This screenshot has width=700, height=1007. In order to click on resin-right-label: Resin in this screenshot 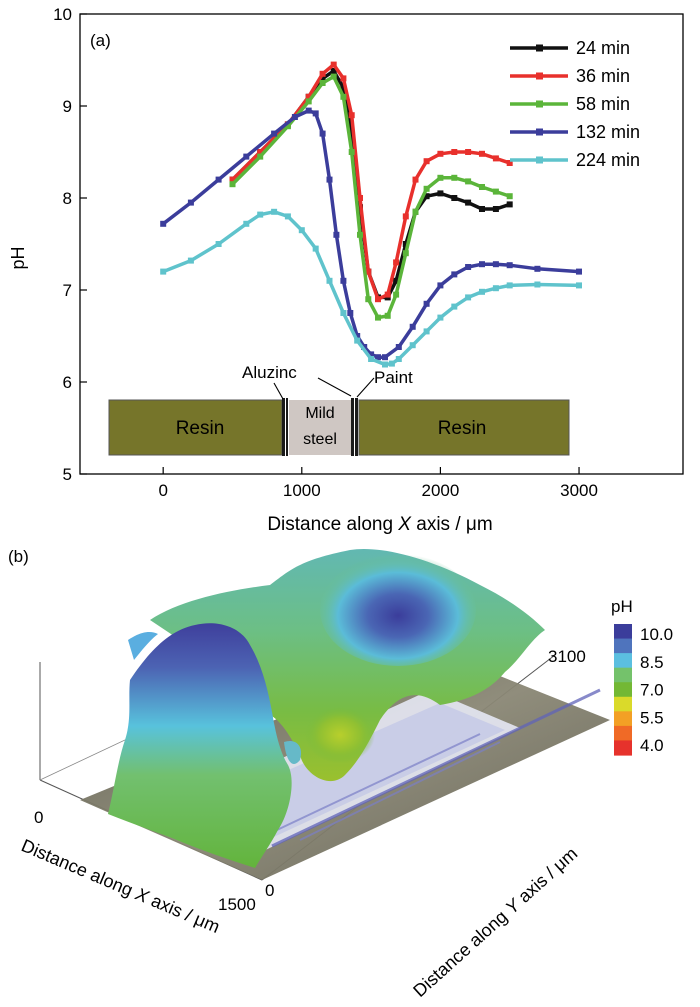, I will do `click(462, 428)`.